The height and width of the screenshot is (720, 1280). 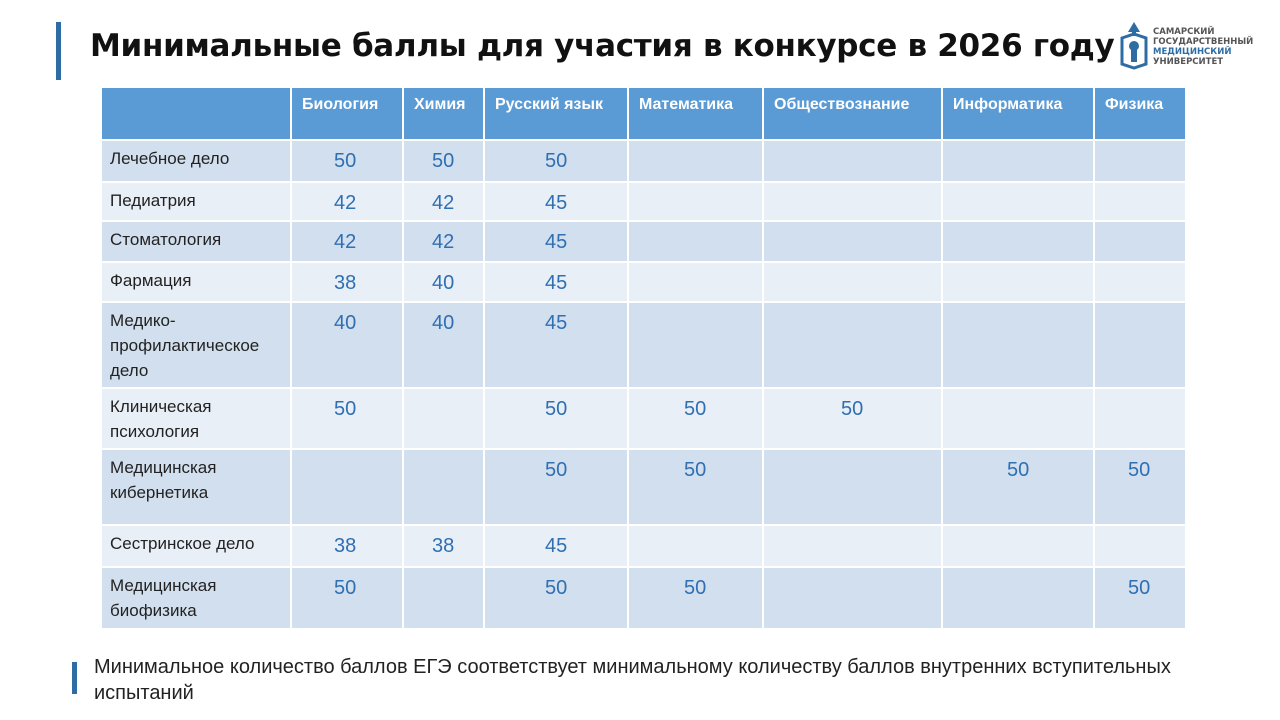 I want to click on header-cell-social: Обществознание, so click(x=852, y=113).